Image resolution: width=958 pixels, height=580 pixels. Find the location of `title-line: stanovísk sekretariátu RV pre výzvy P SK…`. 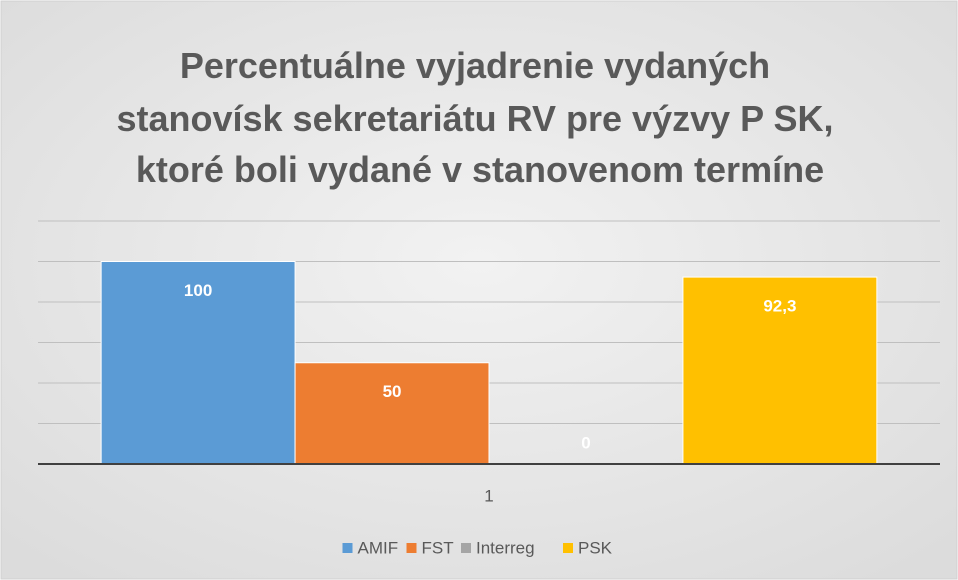

title-line: stanovísk sekretariátu RV pre výzvy P SK… is located at coordinates (474, 118).